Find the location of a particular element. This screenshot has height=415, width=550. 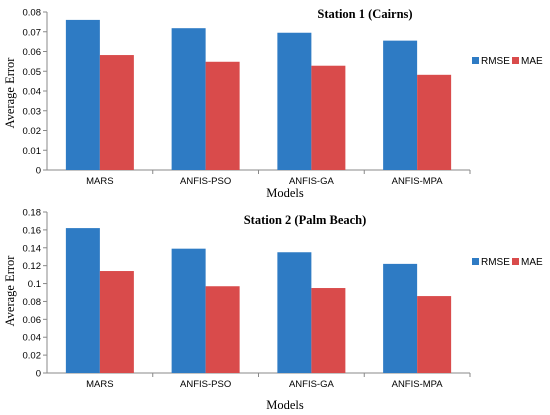

chart-title: Station 2 (Palm Beach) is located at coordinates (305, 220).